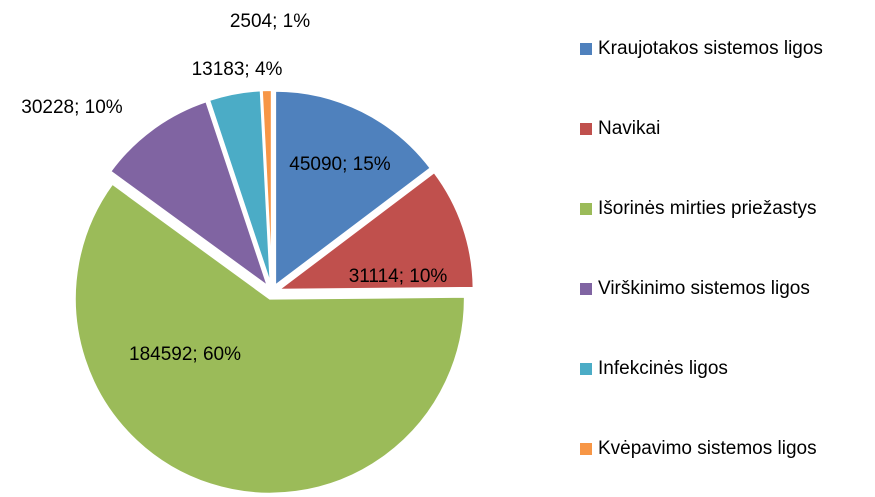  I want to click on legend-item: Kvėpavimo sistemos ligos, so click(698, 449).